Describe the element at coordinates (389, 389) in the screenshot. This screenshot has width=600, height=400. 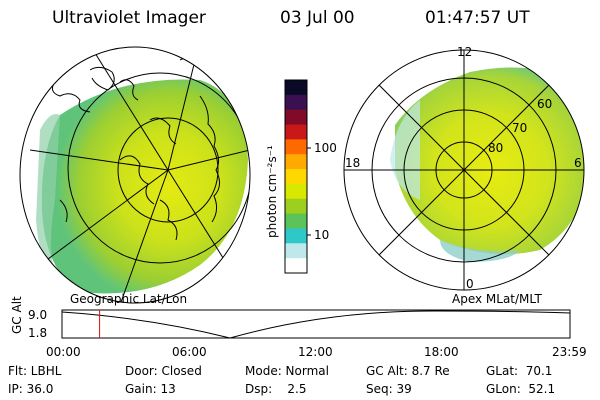
I see `status-seq: Seq: 39` at that location.